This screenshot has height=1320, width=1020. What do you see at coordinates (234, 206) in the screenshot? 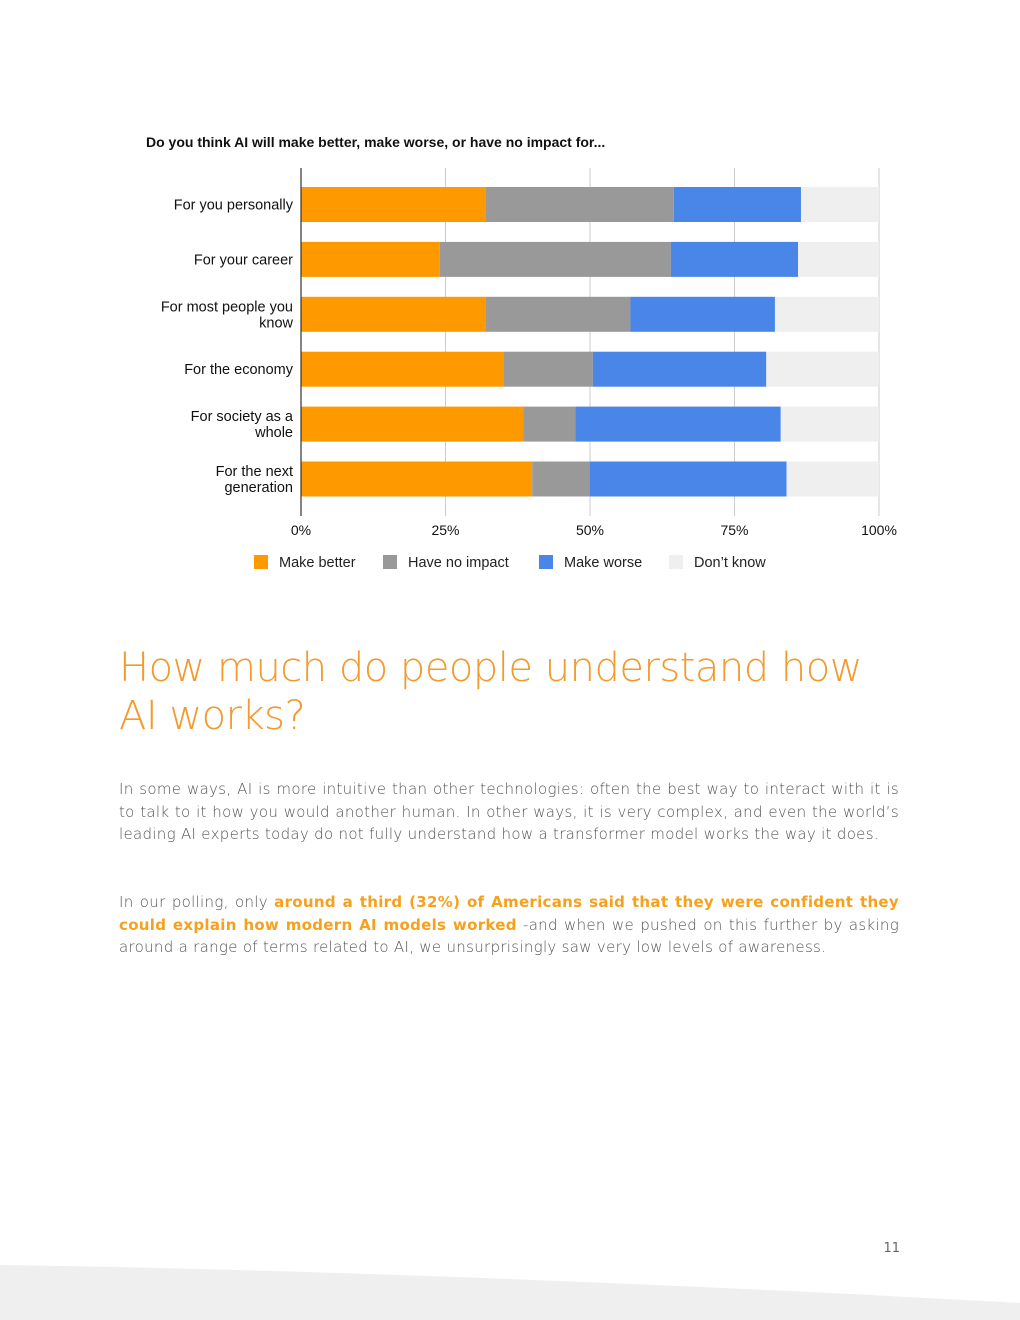
I see `category-label: For you personally` at bounding box center [234, 206].